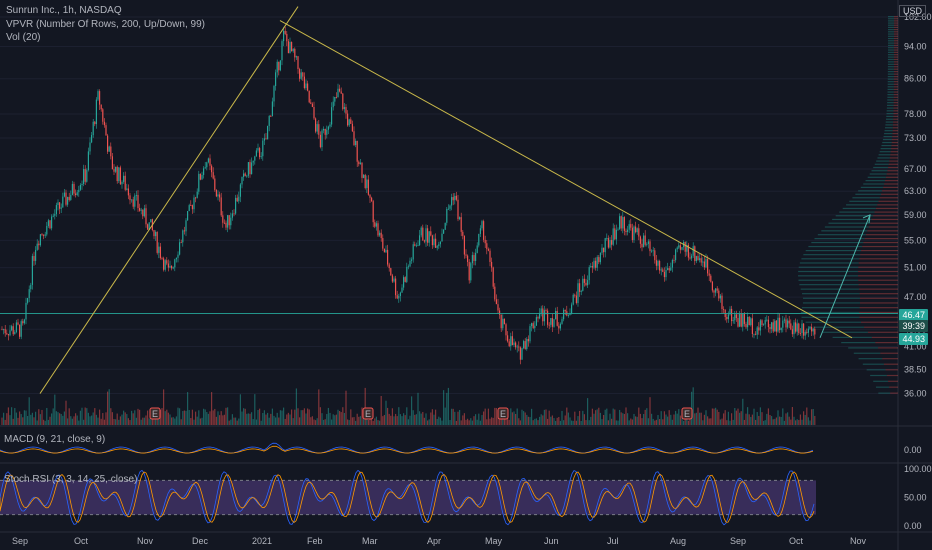 This screenshot has width=932, height=550. Describe the element at coordinates (912, 11) in the screenshot. I see `currency-selector: USD` at that location.